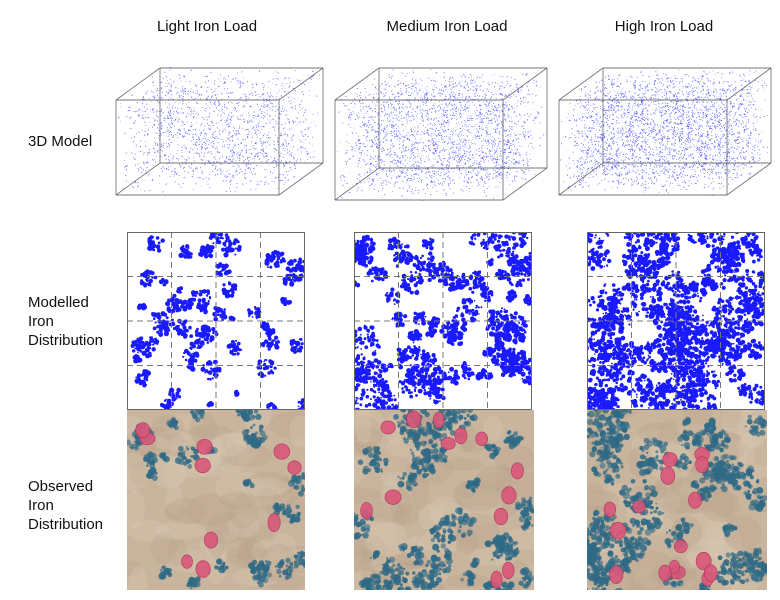  Describe the element at coordinates (447, 26) in the screenshot. I see `col-title-medium: Medium Iron Load` at that location.